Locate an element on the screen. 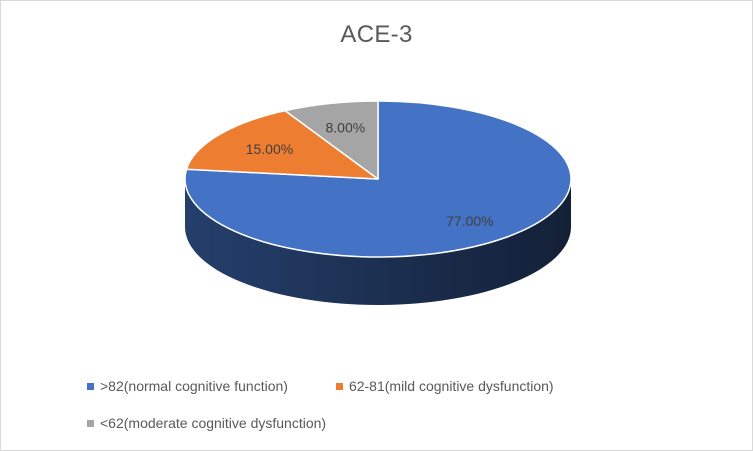 The height and width of the screenshot is (451, 753). data-label-2: 8.00% is located at coordinates (346, 128).